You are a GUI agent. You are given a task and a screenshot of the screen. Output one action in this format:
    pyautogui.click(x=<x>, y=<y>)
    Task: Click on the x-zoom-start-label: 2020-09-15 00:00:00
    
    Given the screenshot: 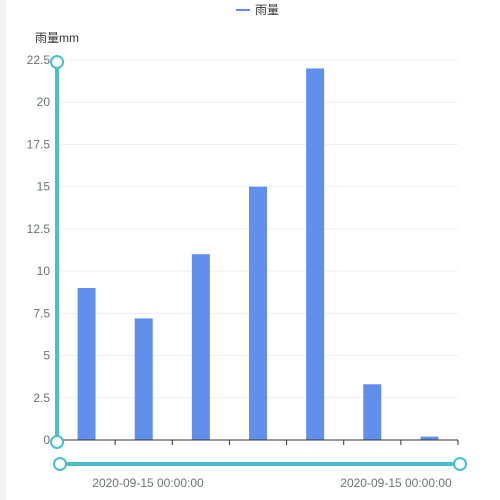 What is the action you would take?
    pyautogui.click(x=148, y=483)
    